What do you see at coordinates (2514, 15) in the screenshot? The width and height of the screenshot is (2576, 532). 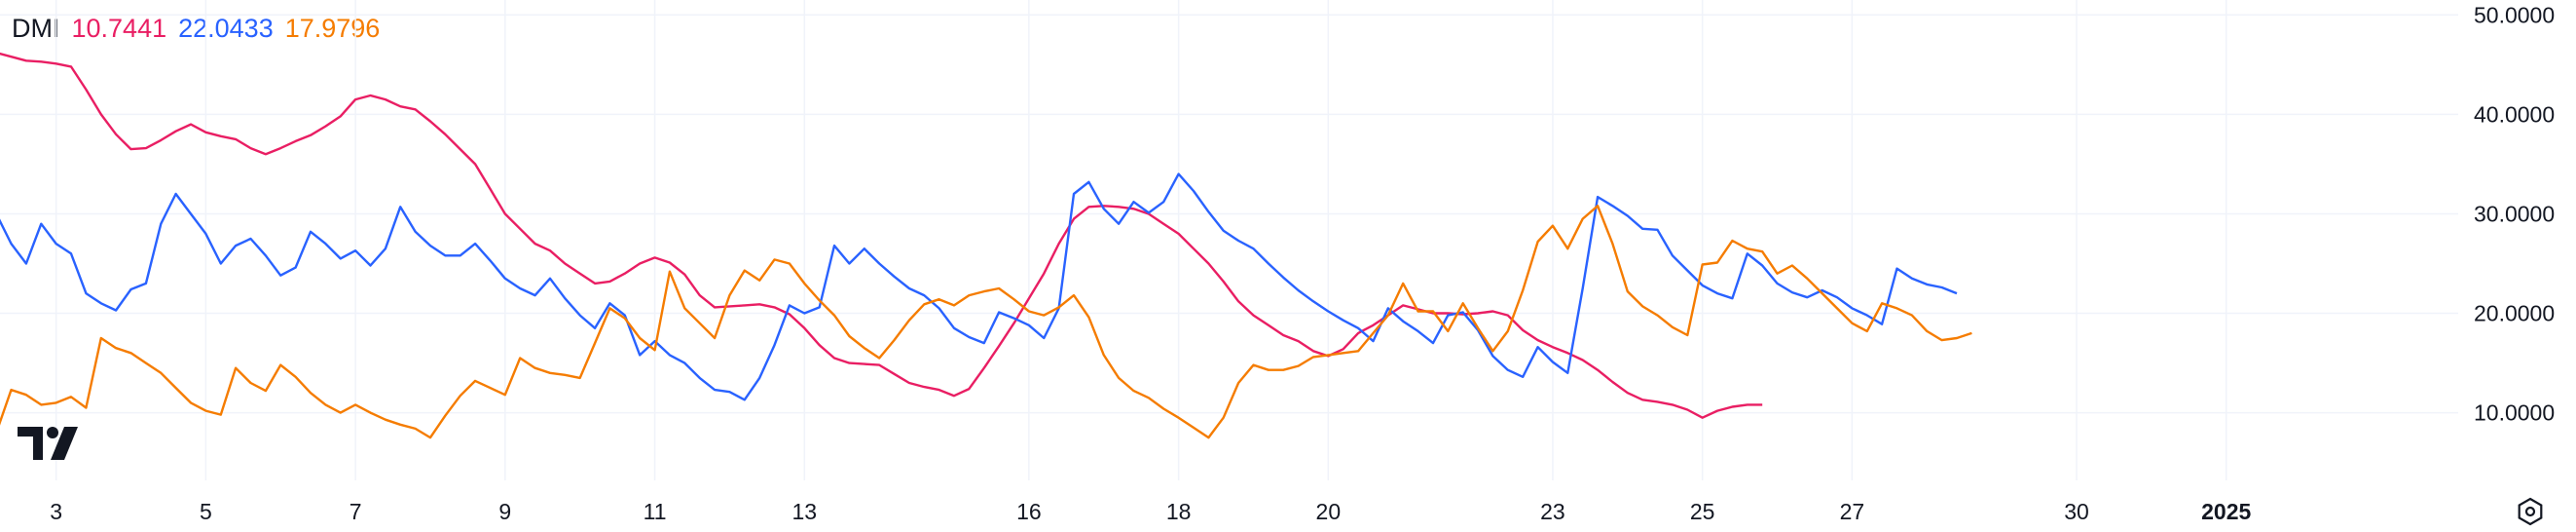 I see `y-tick-label: 50.0000` at bounding box center [2514, 15].